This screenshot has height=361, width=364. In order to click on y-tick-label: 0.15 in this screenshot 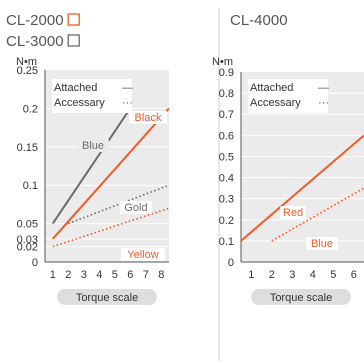, I will do `click(27, 148)`.